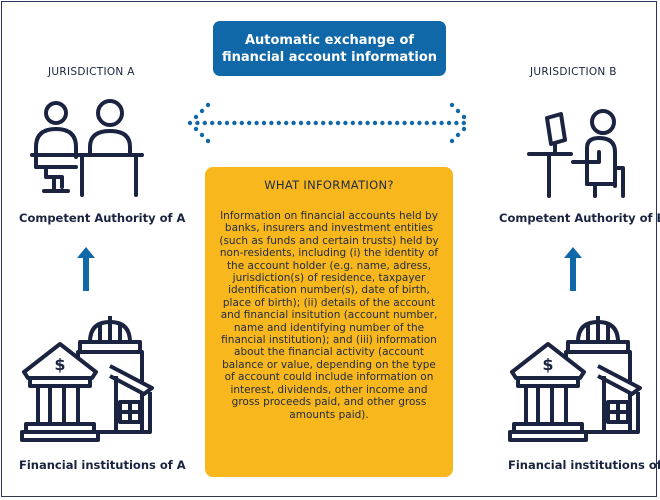 This screenshot has height=500, width=660. I want to click on financial-institutions-b-label: Financial institutions of B, so click(584, 465).